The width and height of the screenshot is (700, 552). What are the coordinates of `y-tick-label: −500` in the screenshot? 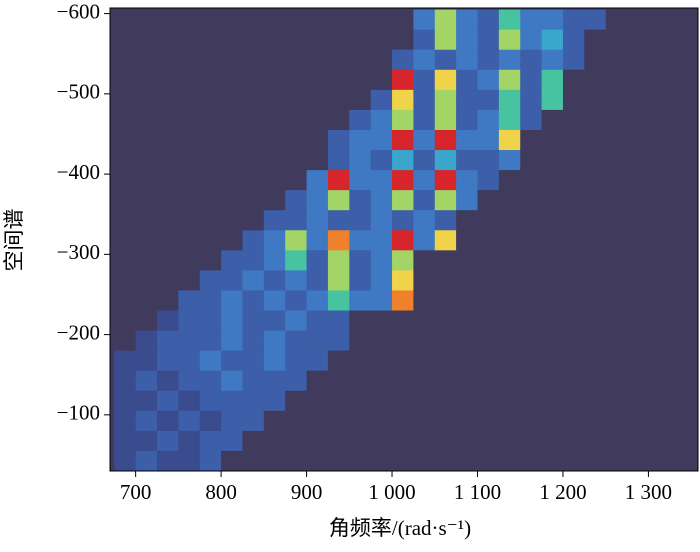 It's located at (78, 92).